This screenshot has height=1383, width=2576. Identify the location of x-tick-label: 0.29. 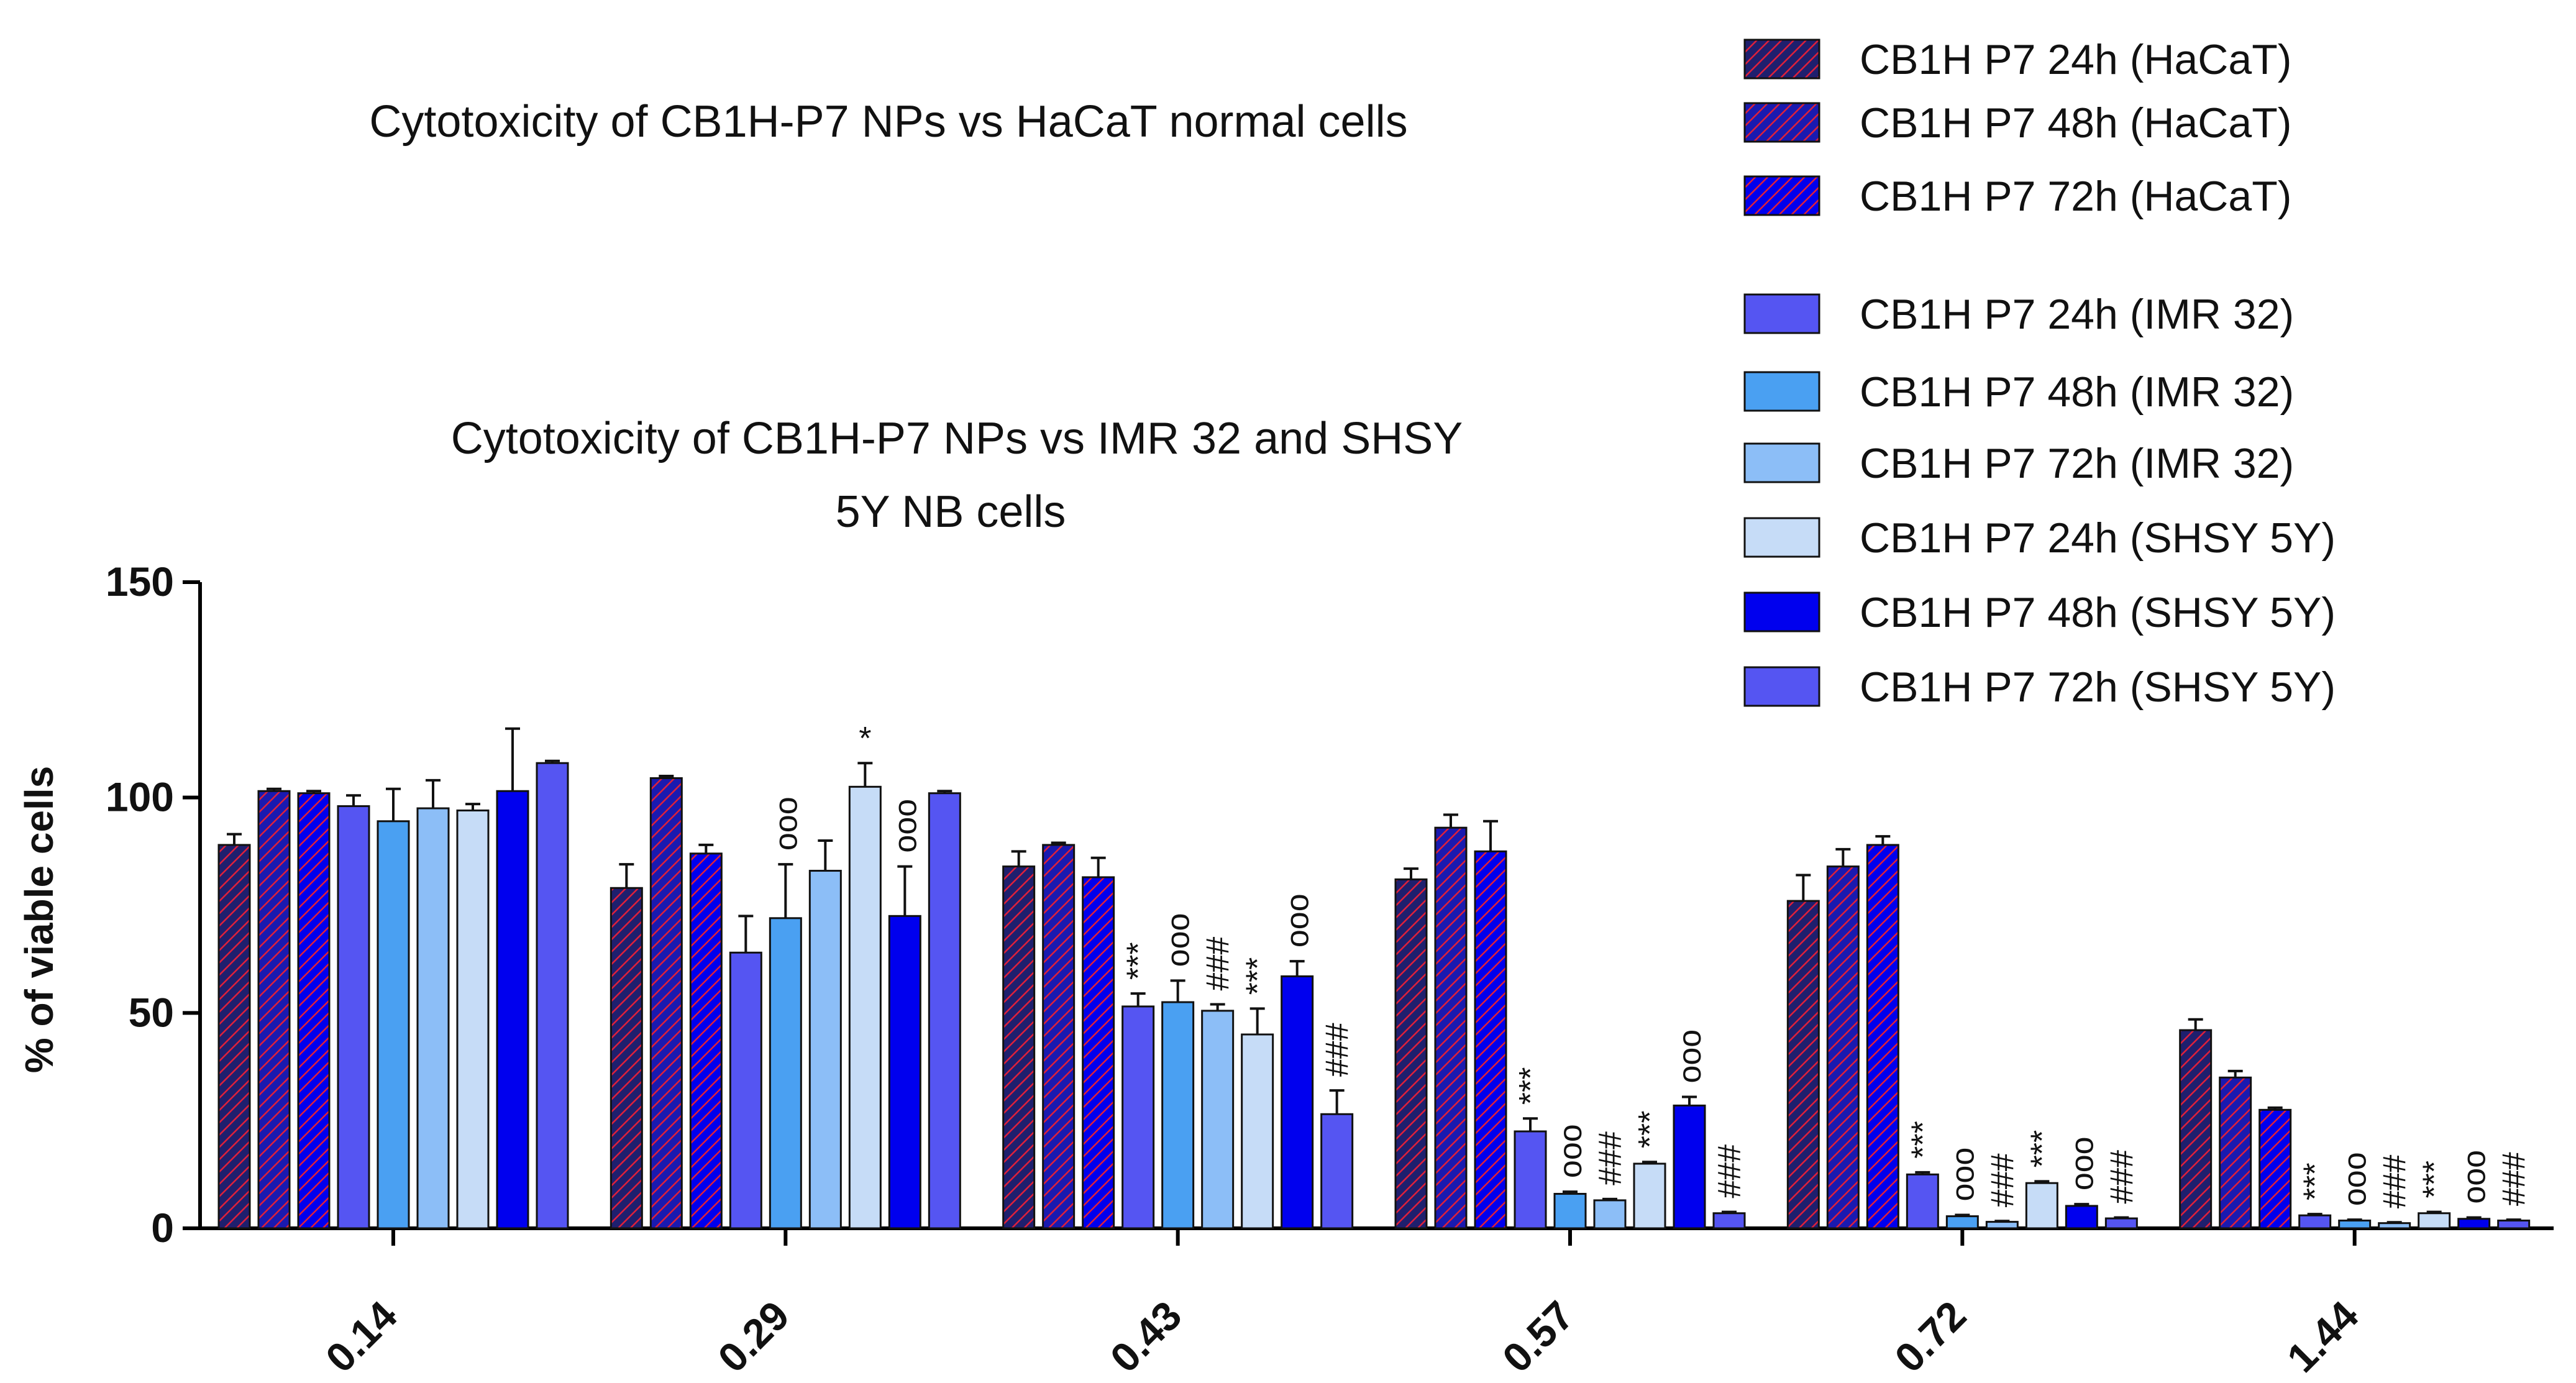
(753, 1336).